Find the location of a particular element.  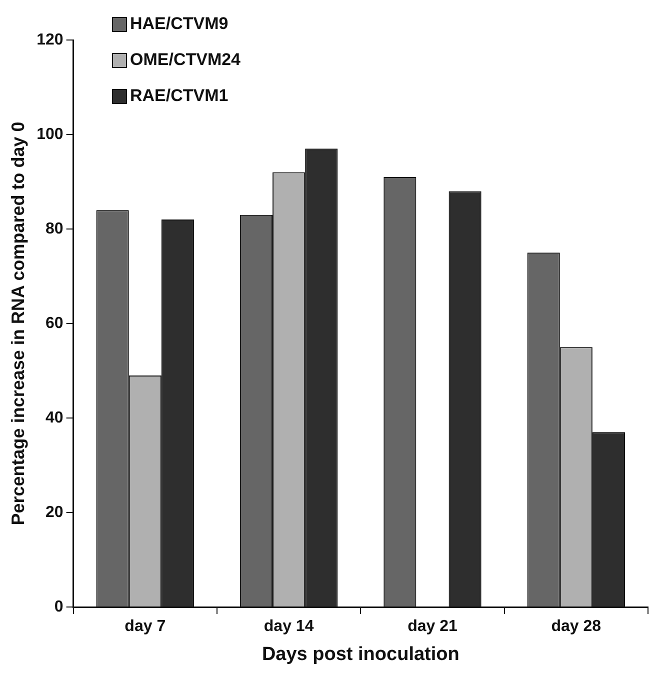

x-axis-title: Days post inoculation is located at coordinates (361, 654).